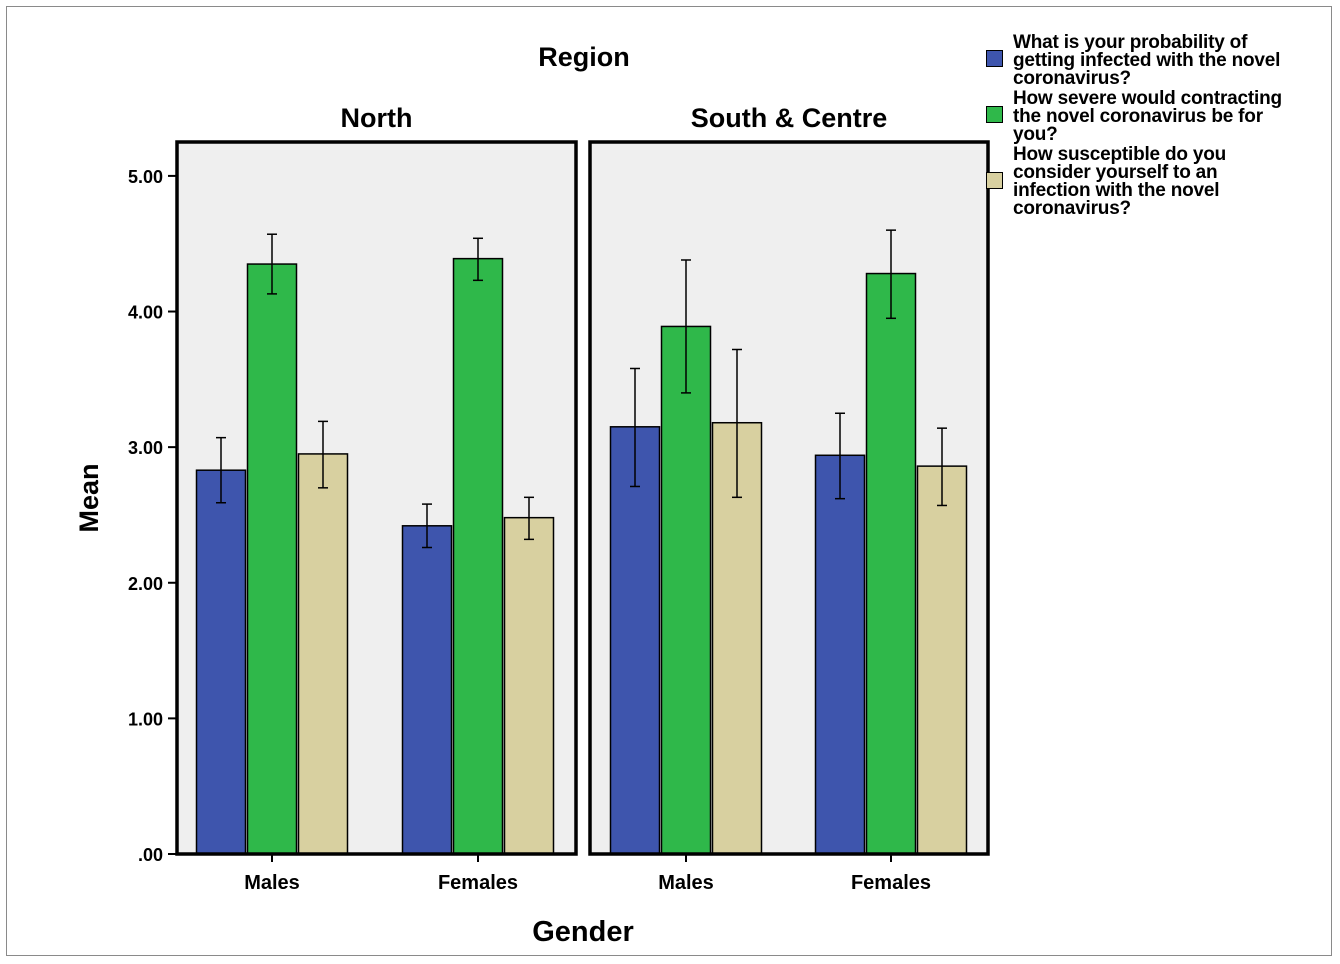 The image size is (1340, 964). What do you see at coordinates (584, 57) in the screenshot?
I see `chart-title: Region` at bounding box center [584, 57].